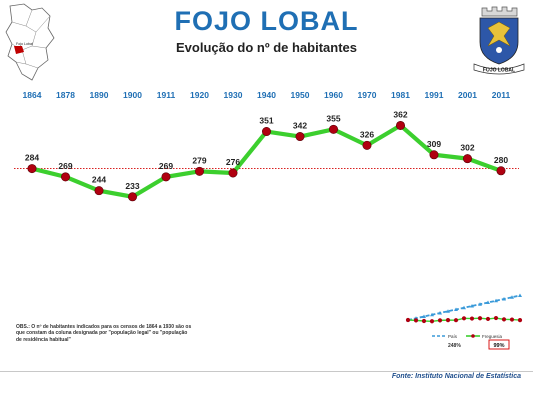 The width and height of the screenshot is (533, 400). I want to click on footer-divider, so click(266, 371).